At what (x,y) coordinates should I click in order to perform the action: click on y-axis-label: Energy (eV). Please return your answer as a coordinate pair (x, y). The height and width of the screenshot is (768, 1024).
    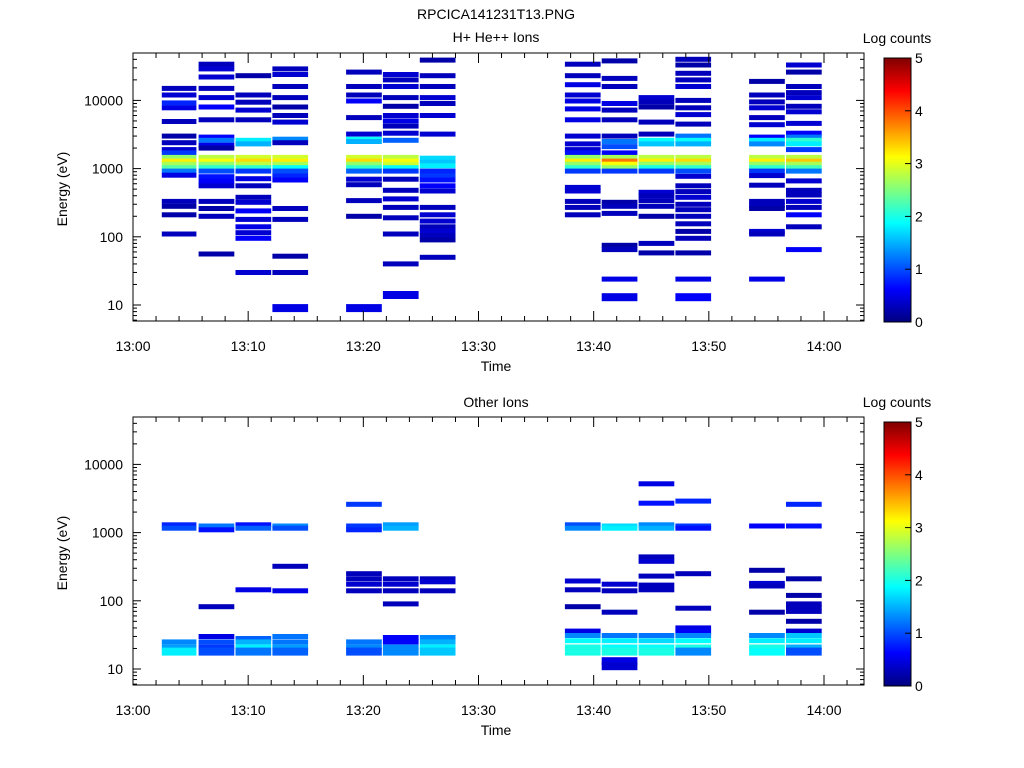
    Looking at the image, I should click on (62, 189).